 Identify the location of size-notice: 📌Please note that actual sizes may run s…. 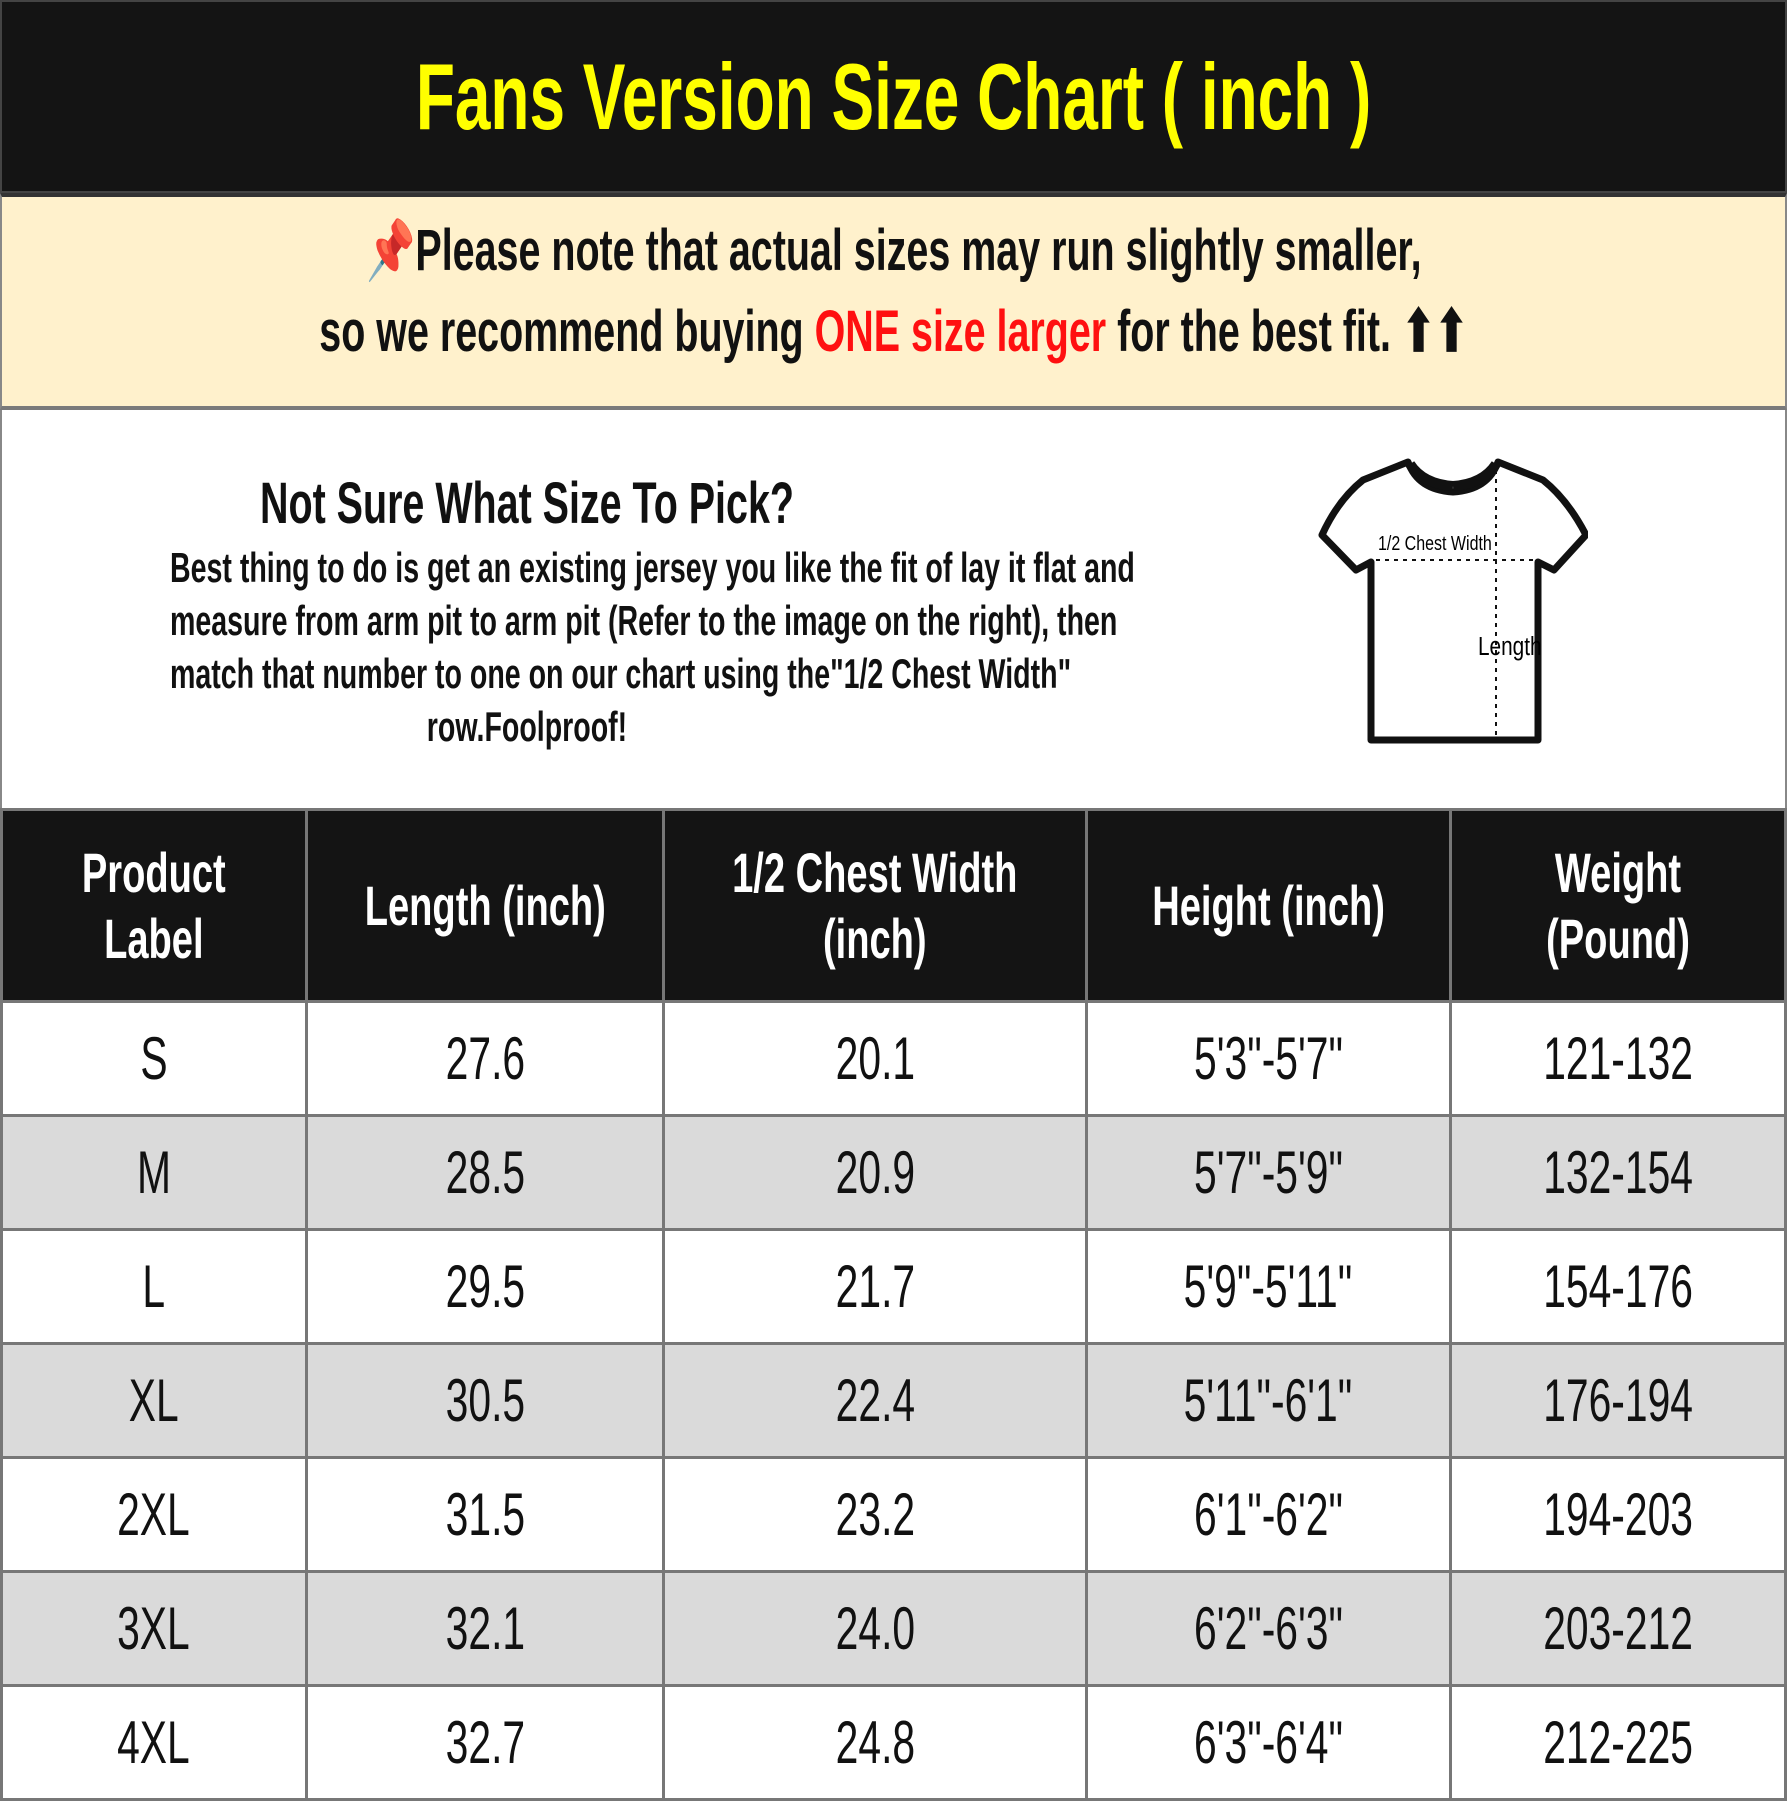
(893, 301).